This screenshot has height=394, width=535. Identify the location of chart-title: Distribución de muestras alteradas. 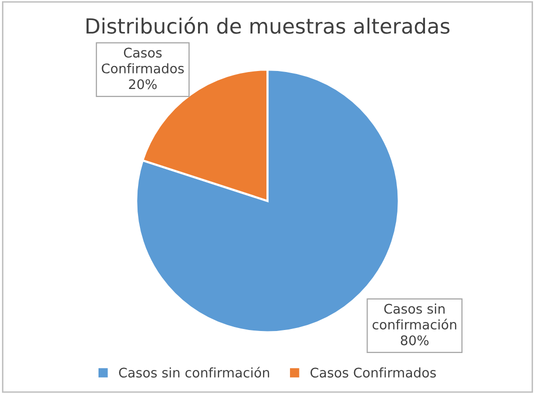
(268, 25).